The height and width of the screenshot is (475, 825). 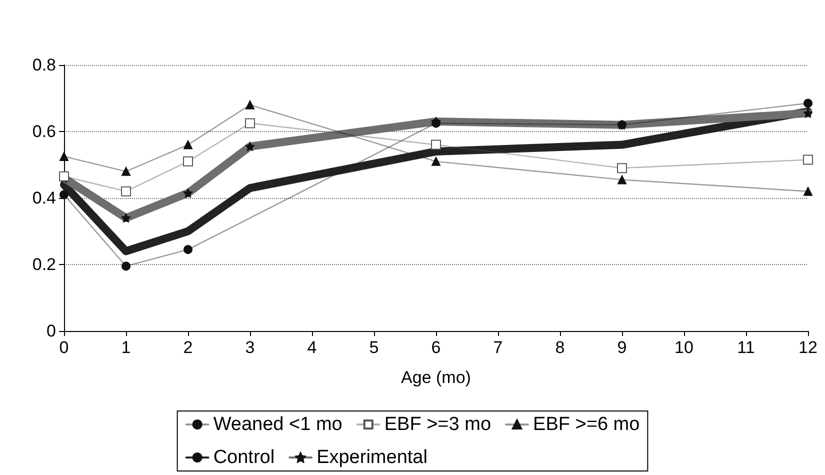 I want to click on x-tick-label: 10, so click(x=684, y=347).